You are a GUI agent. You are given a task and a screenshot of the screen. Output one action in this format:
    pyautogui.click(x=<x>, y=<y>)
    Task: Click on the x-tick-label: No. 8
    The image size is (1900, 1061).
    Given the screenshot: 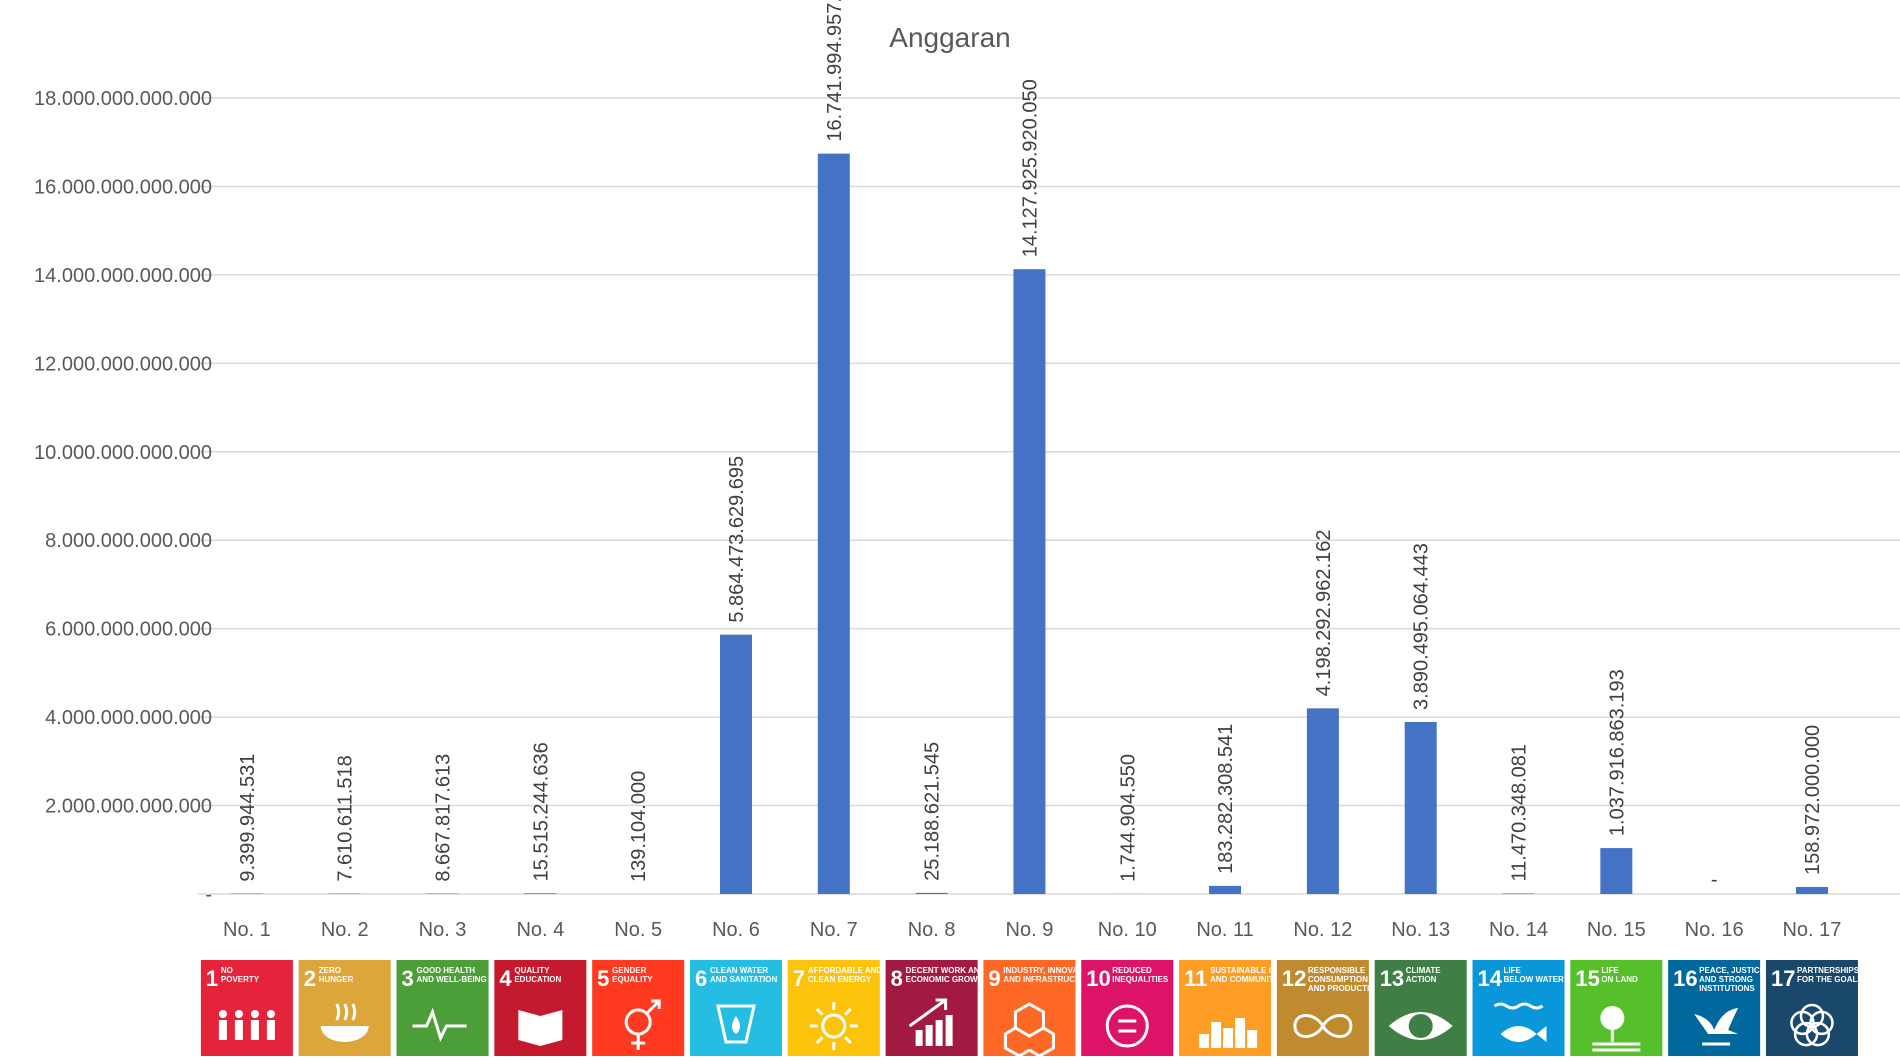 What is the action you would take?
    pyautogui.click(x=932, y=930)
    